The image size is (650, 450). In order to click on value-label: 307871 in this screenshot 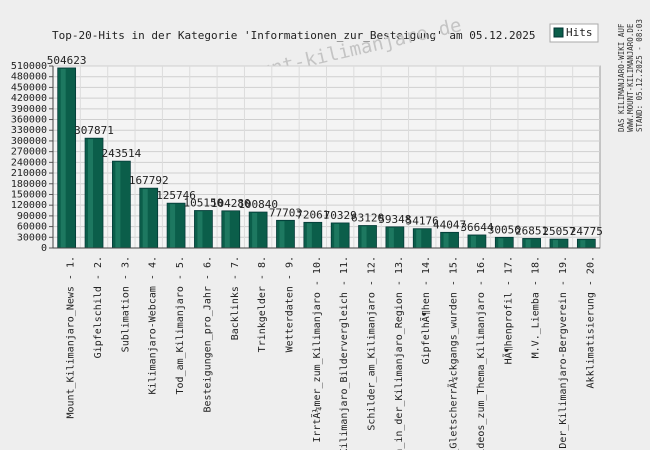, I will do `click(94, 130)`.